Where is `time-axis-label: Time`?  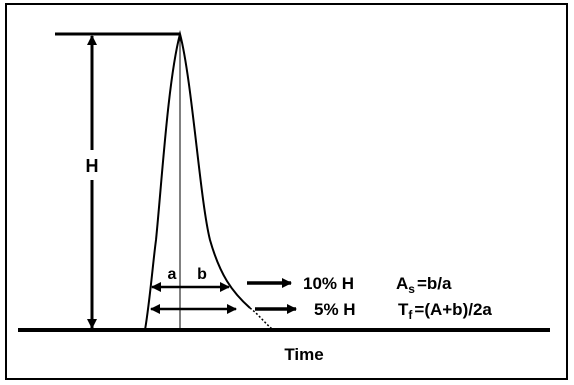 time-axis-label: Time is located at coordinates (303, 354).